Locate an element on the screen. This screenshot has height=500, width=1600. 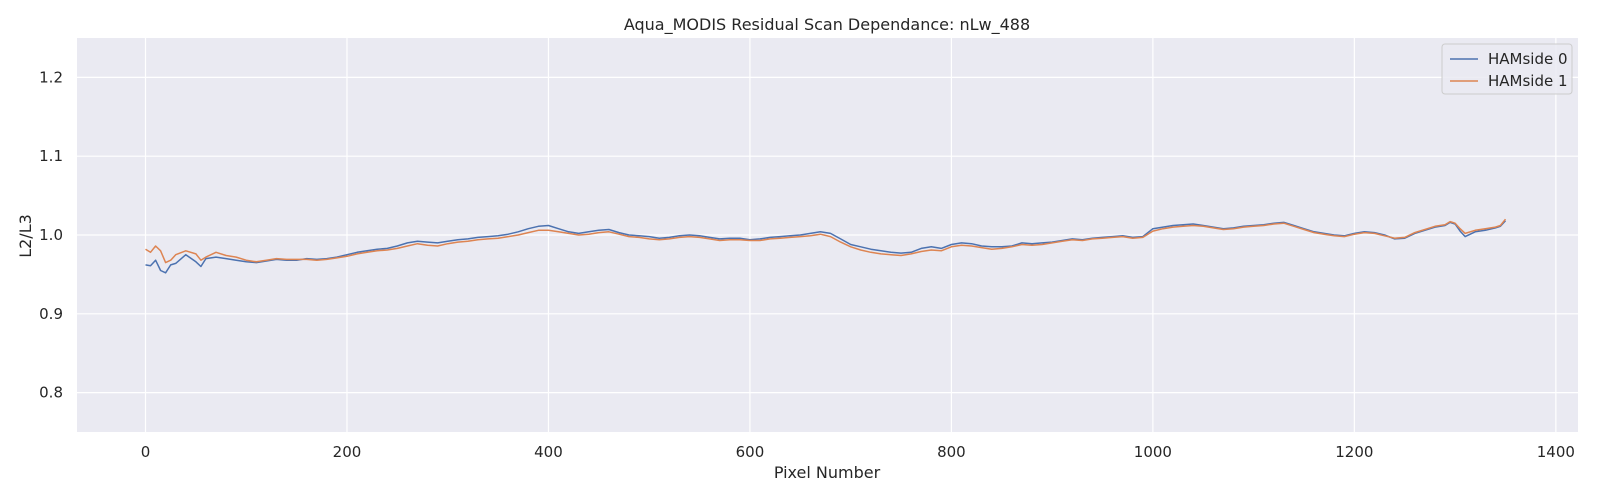
x-tick-labels: 0 200 400 600 800 1000 1200 1400 is located at coordinates (858, 452).